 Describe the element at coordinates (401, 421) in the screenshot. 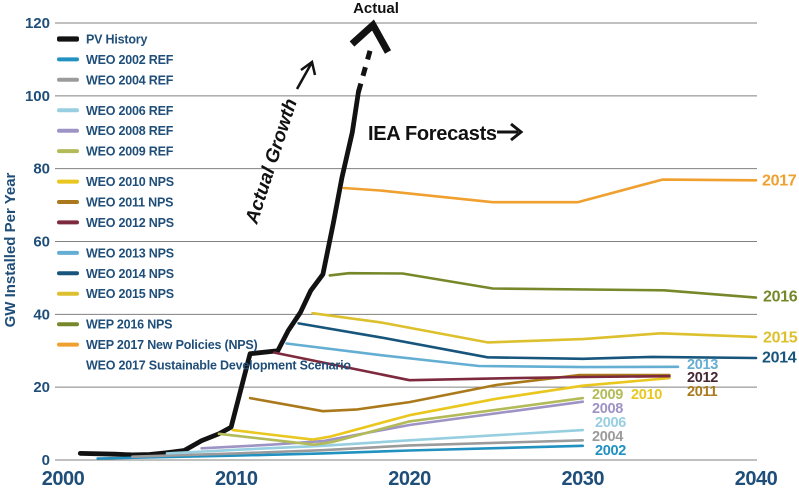

I see `series-line-weo2009` at that location.